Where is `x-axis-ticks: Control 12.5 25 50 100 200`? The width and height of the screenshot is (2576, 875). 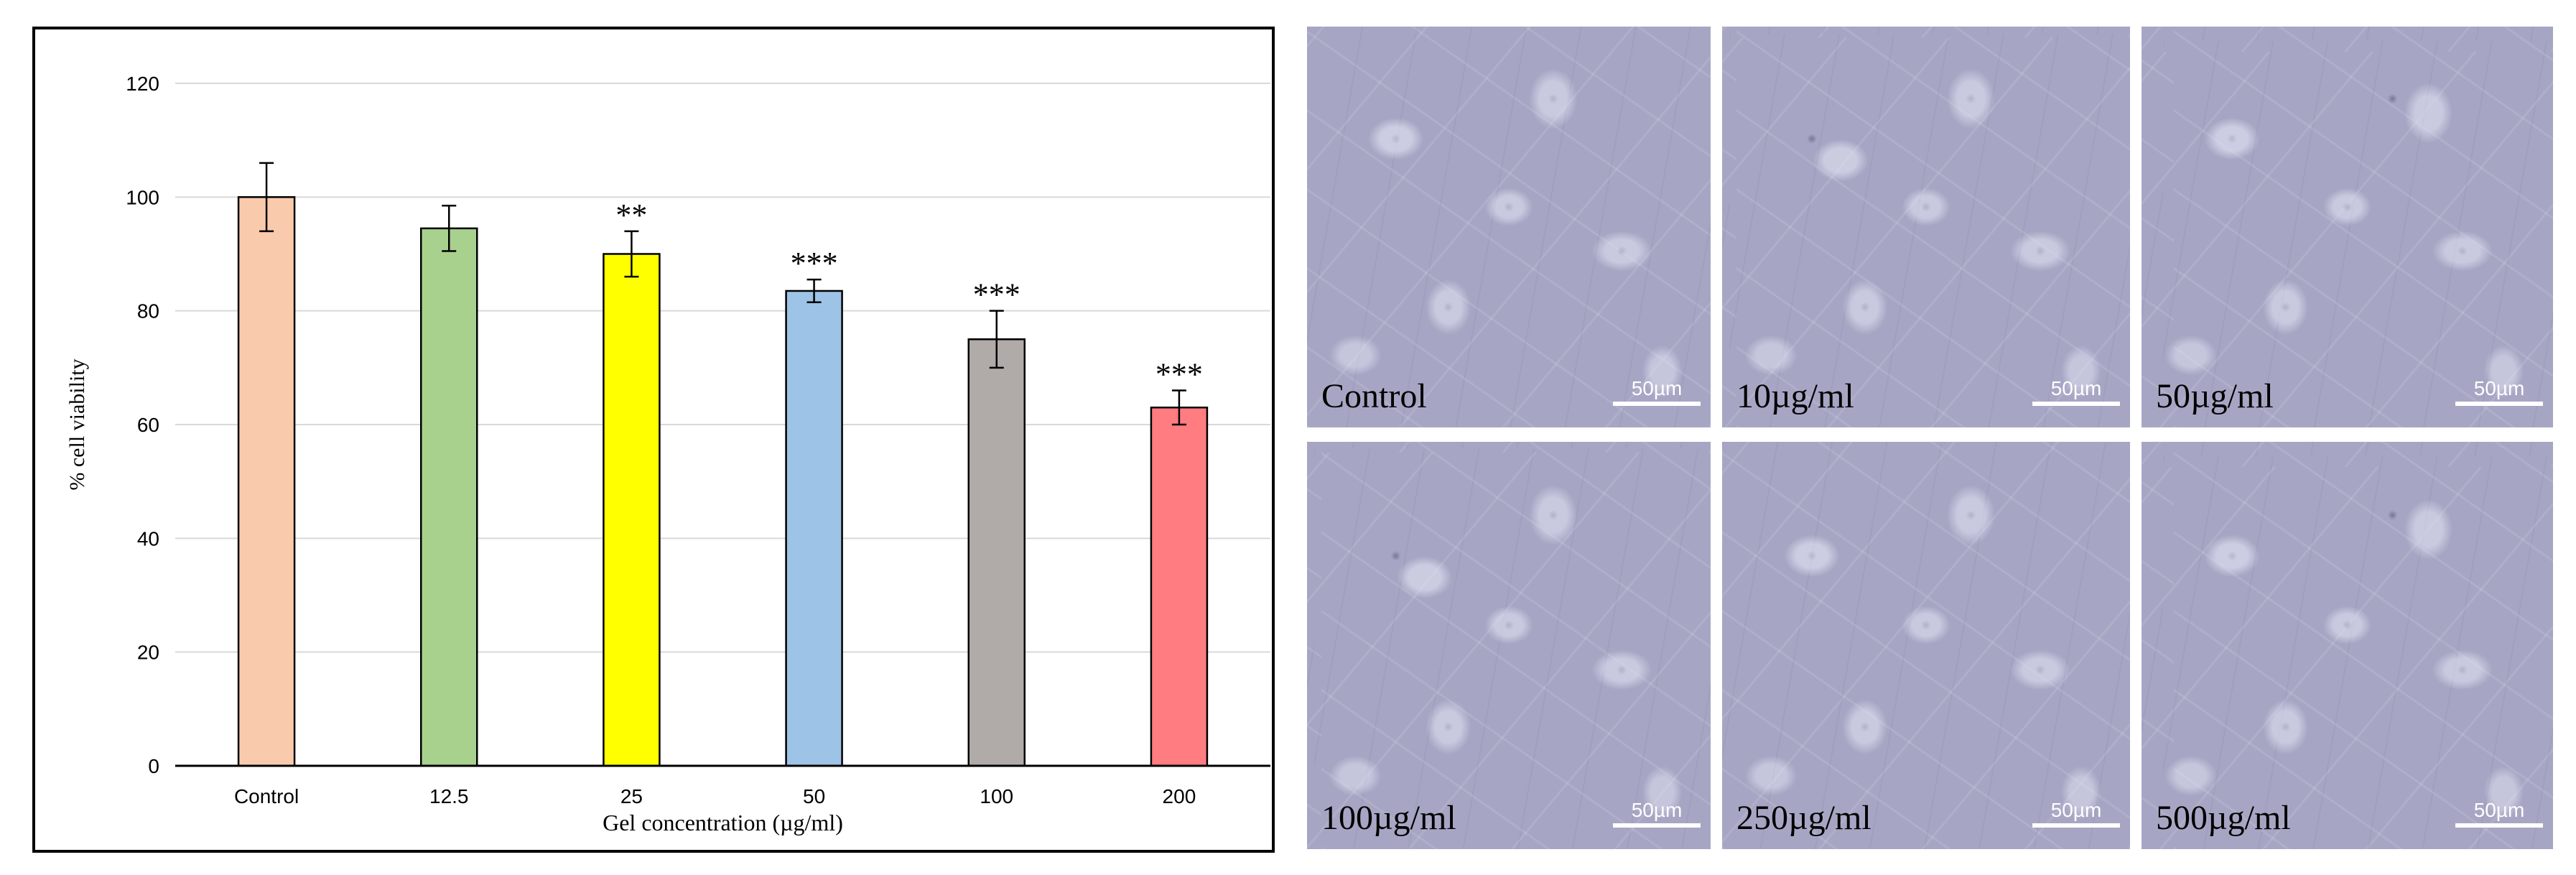
x-axis-ticks: Control 12.5 25 50 100 200 is located at coordinates (715, 796).